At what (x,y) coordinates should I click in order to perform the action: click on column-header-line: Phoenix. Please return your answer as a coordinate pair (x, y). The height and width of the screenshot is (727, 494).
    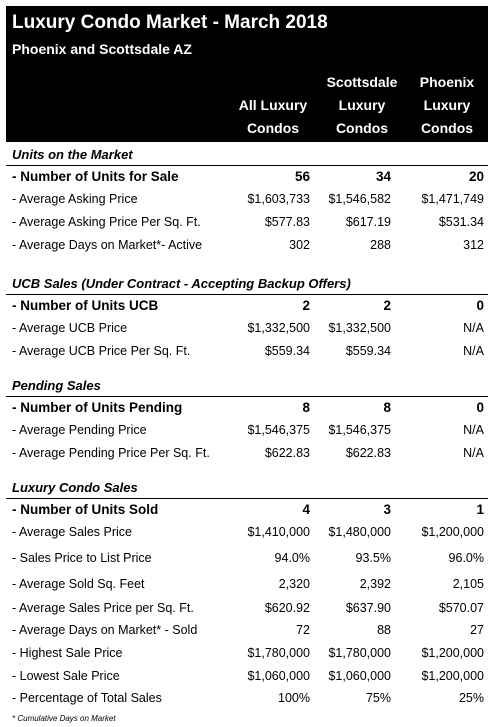
    Looking at the image, I should click on (447, 82).